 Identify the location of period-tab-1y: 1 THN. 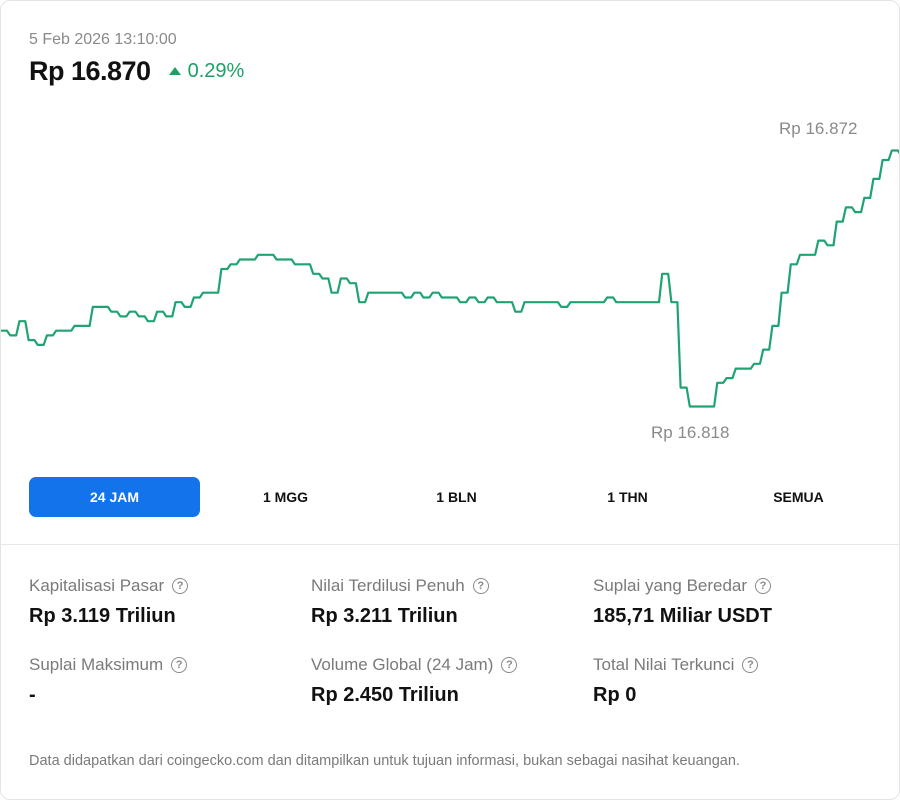
(627, 497).